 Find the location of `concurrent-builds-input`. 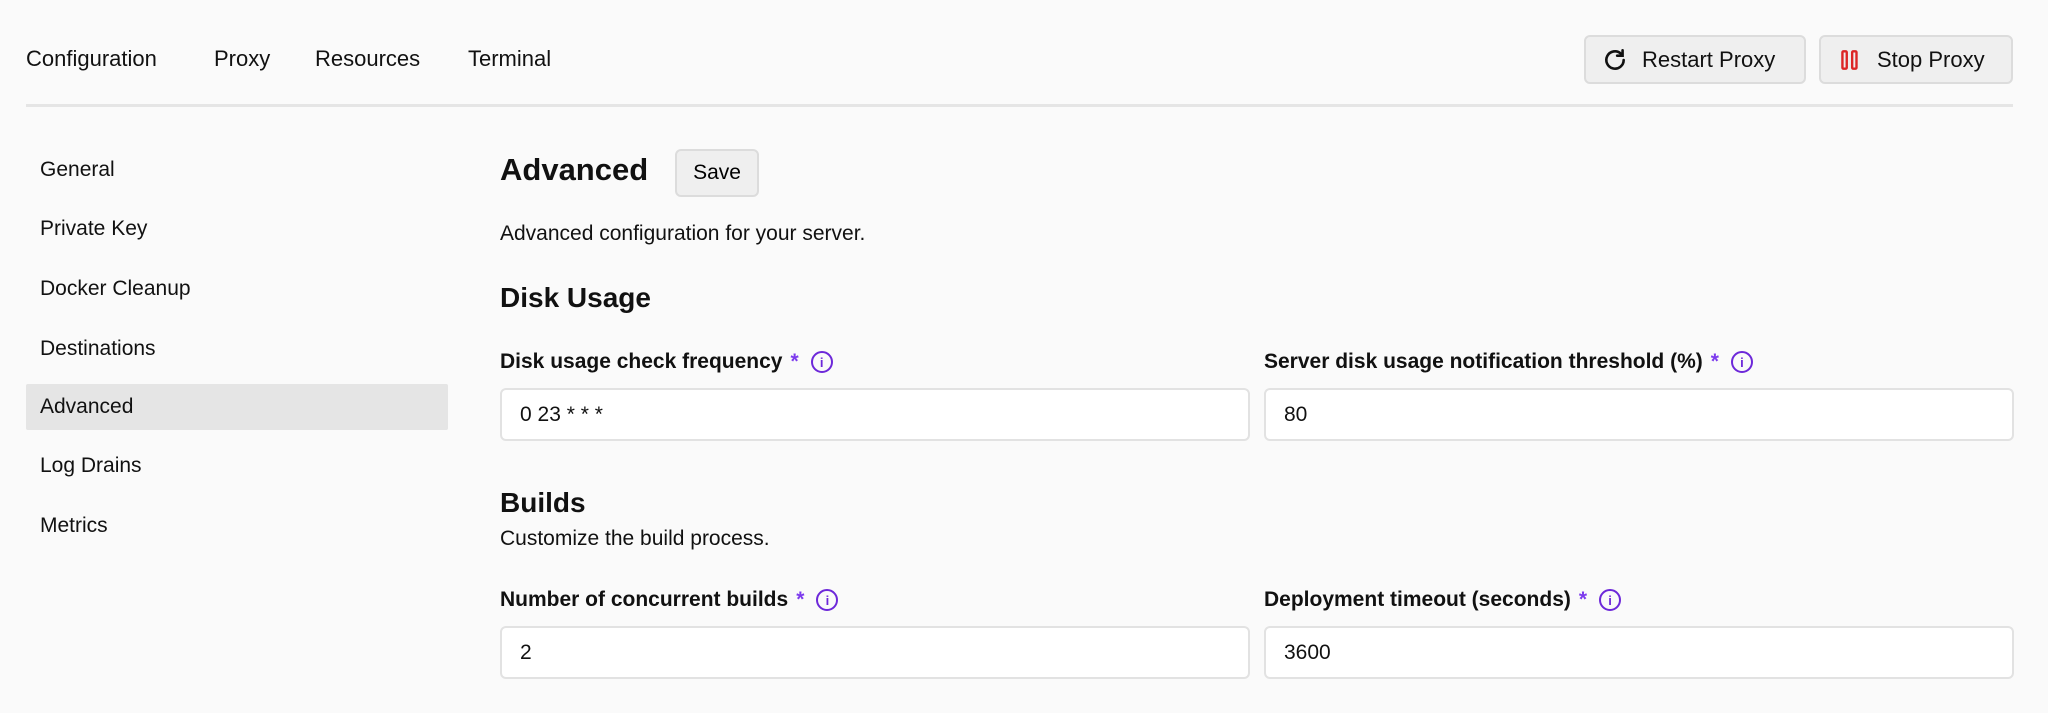

concurrent-builds-input is located at coordinates (875, 652).